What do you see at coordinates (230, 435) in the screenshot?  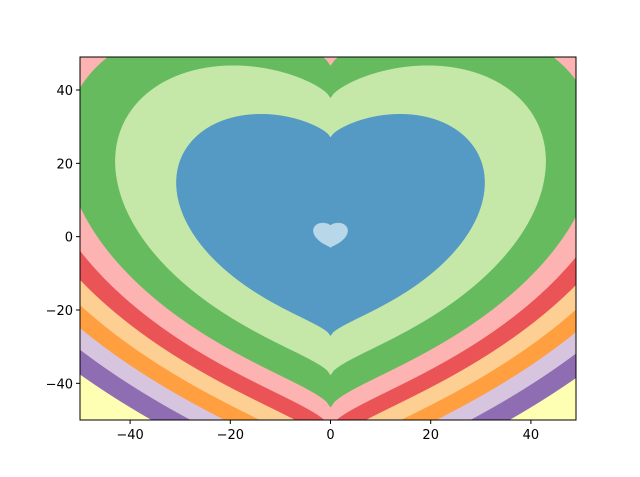 I see `x-tick-label: −20` at bounding box center [230, 435].